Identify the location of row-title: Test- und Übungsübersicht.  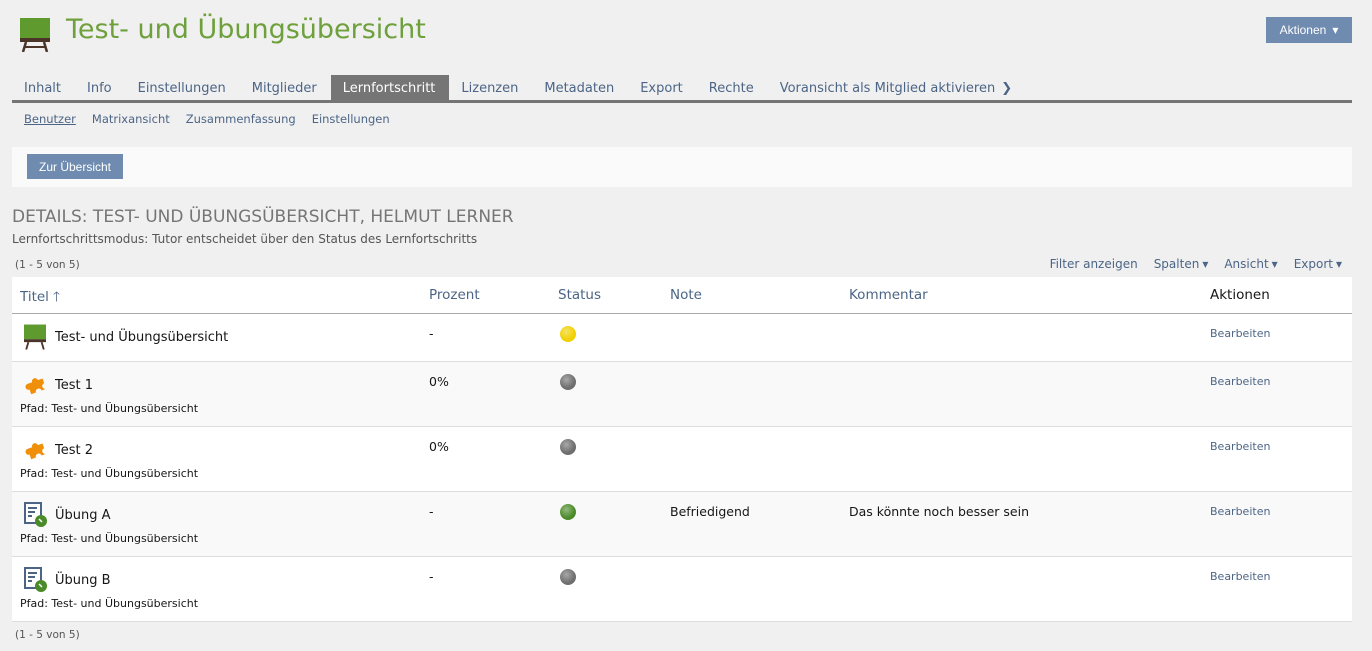
(142, 337).